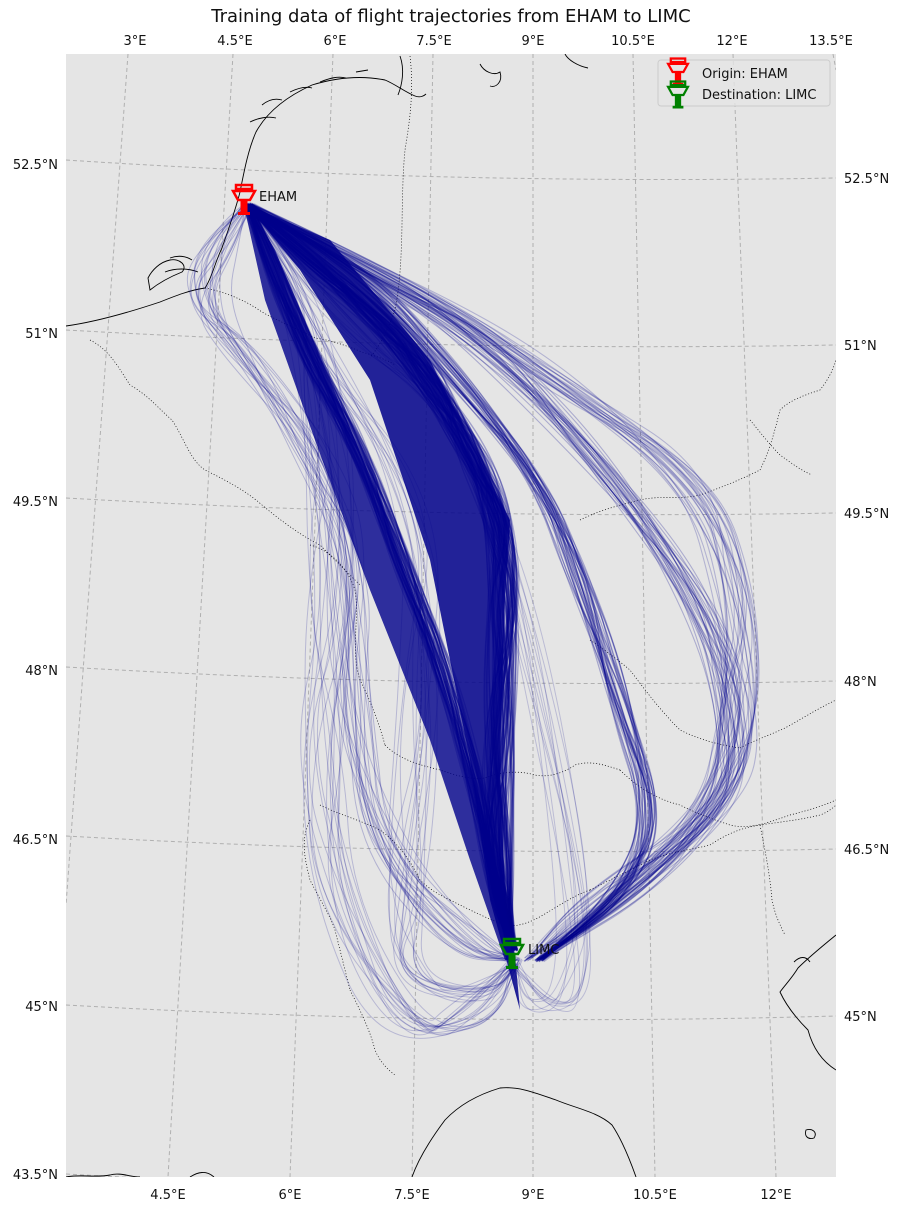  I want to click on tick-label: 52.5°N, so click(35, 165).